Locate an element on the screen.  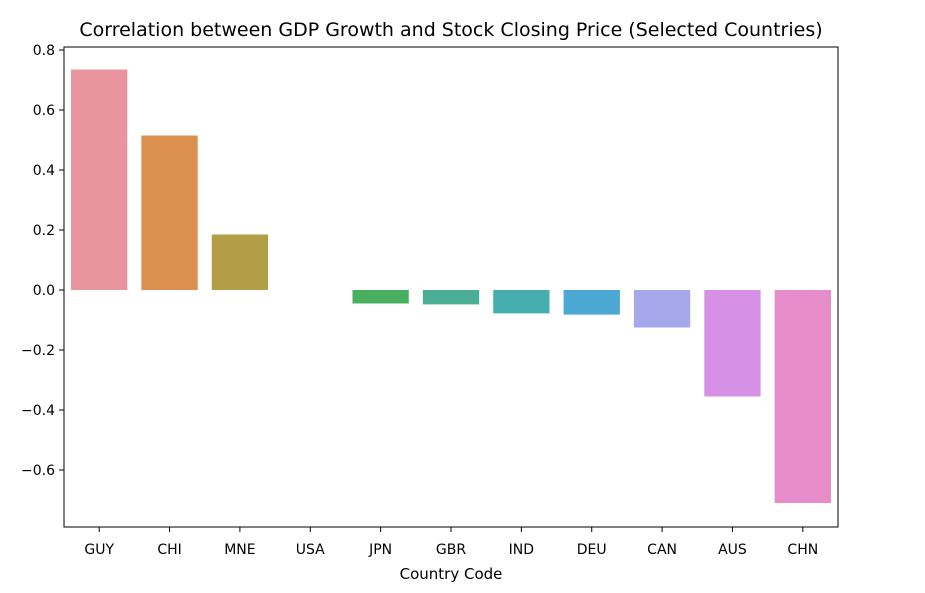
bar-mne is located at coordinates (240, 262).